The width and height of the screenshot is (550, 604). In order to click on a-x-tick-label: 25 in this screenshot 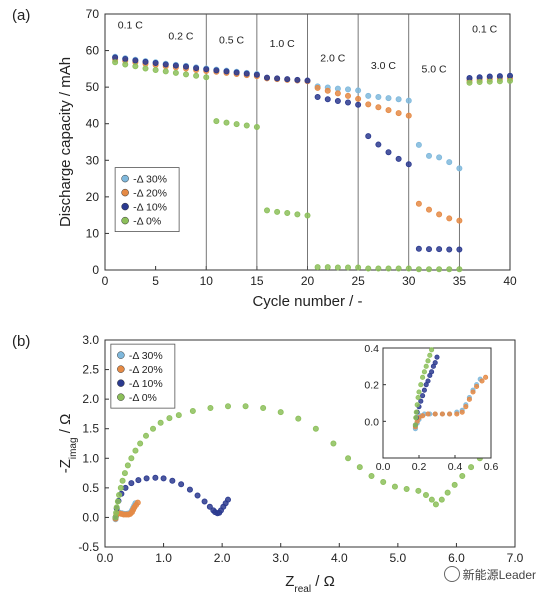, I will do `click(358, 281)`.